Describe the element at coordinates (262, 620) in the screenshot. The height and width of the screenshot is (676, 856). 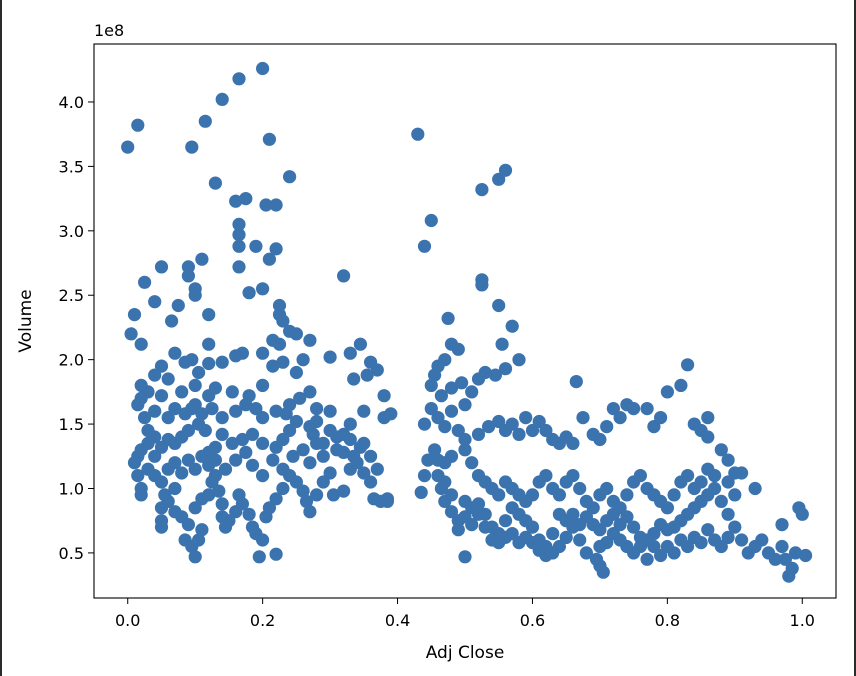
I see `x-tick-label: 0.2` at that location.